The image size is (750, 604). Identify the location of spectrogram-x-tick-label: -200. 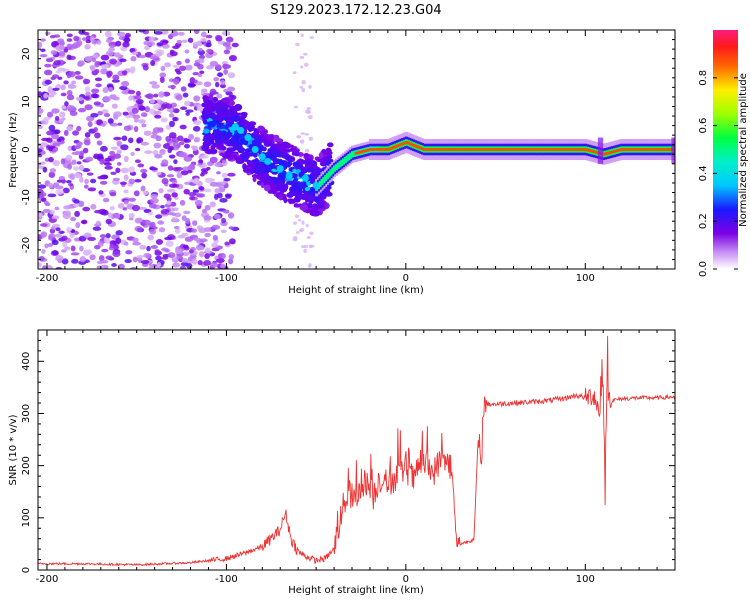
(47, 278).